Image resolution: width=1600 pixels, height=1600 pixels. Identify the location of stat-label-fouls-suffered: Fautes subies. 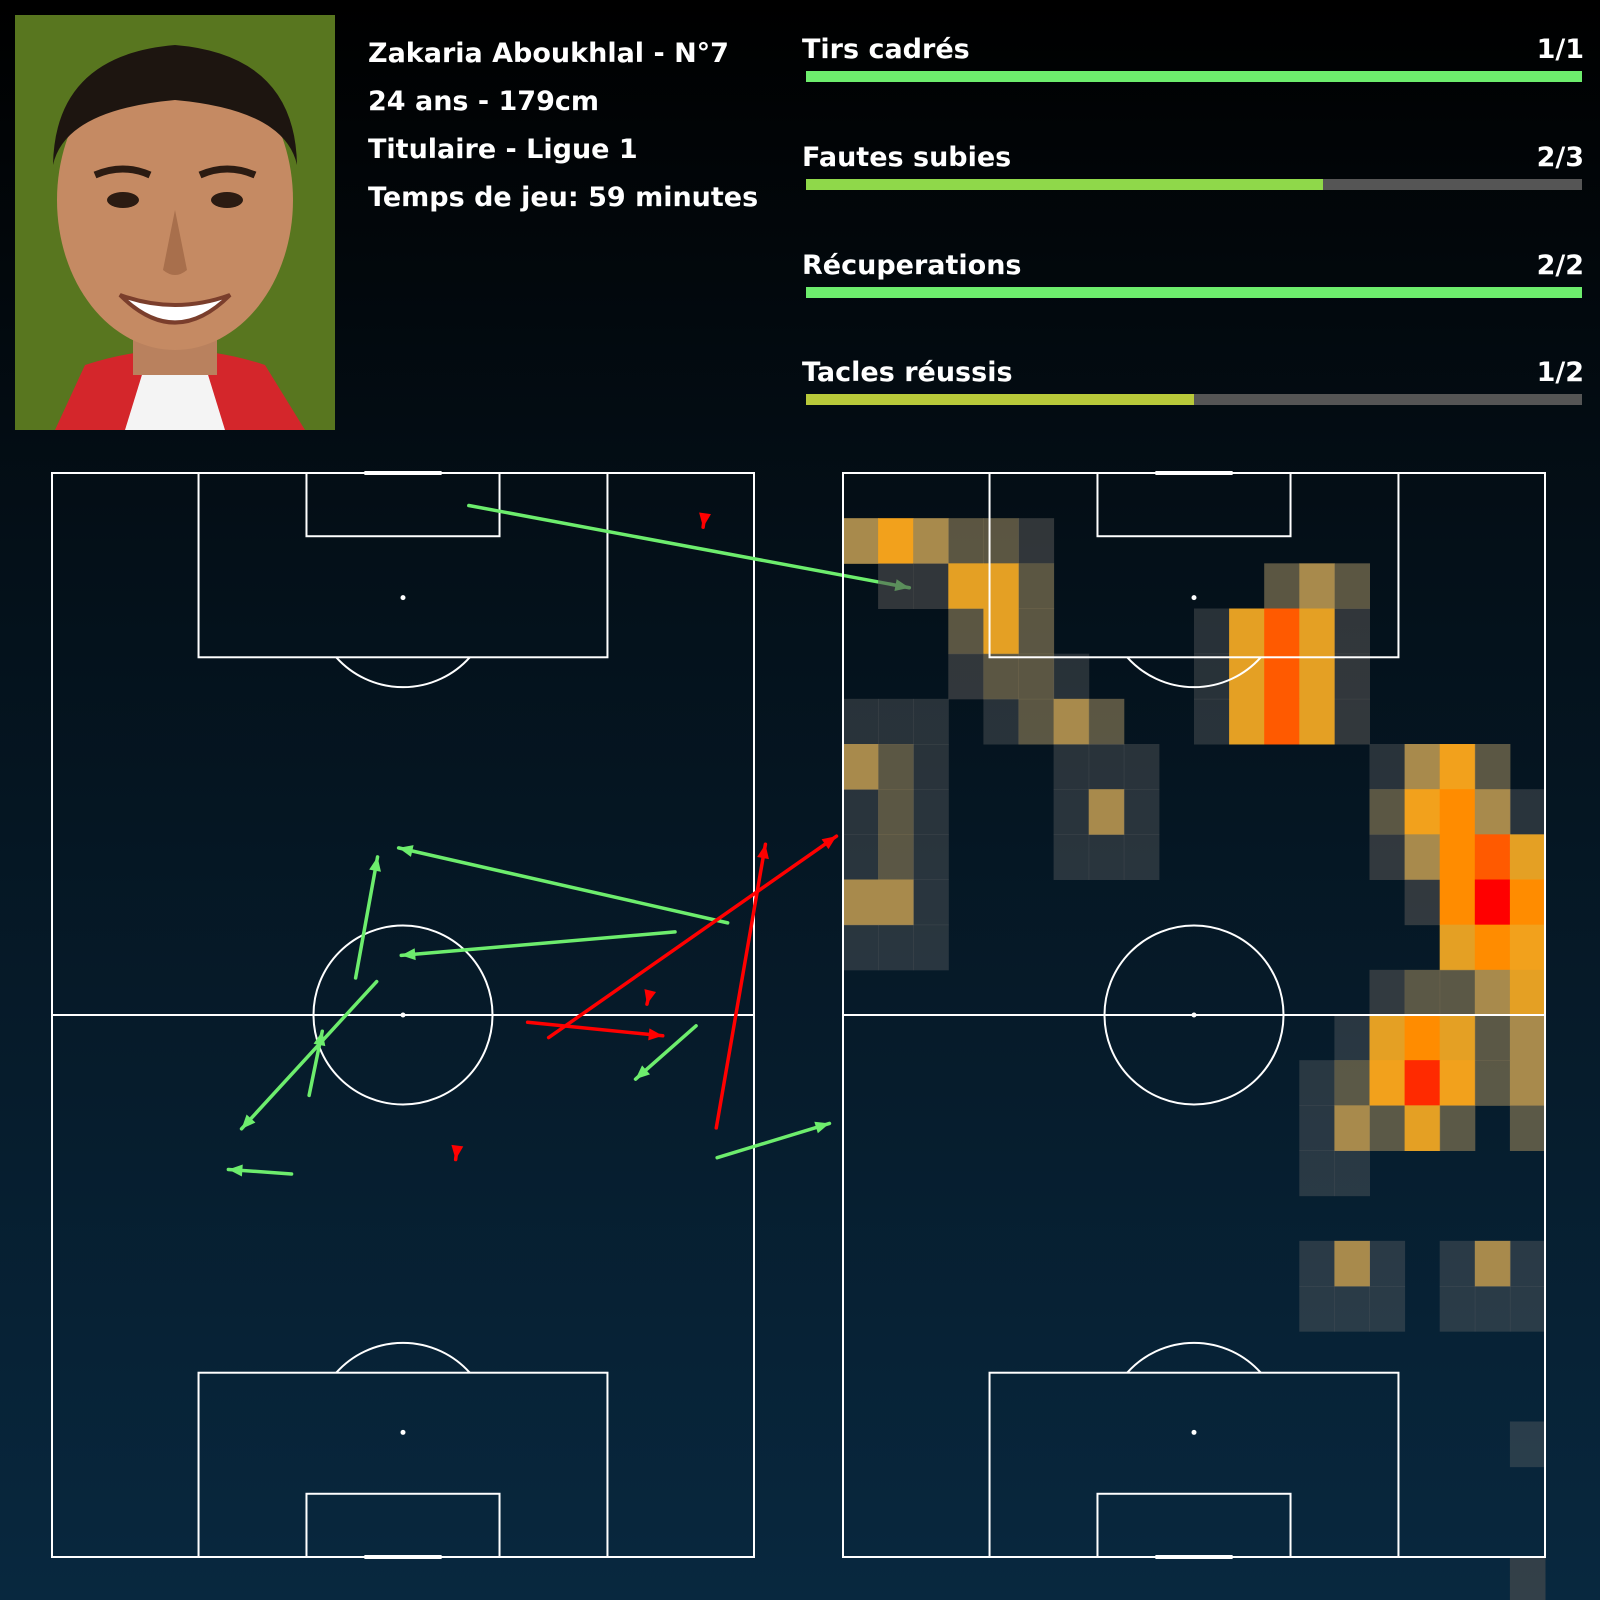
(907, 157).